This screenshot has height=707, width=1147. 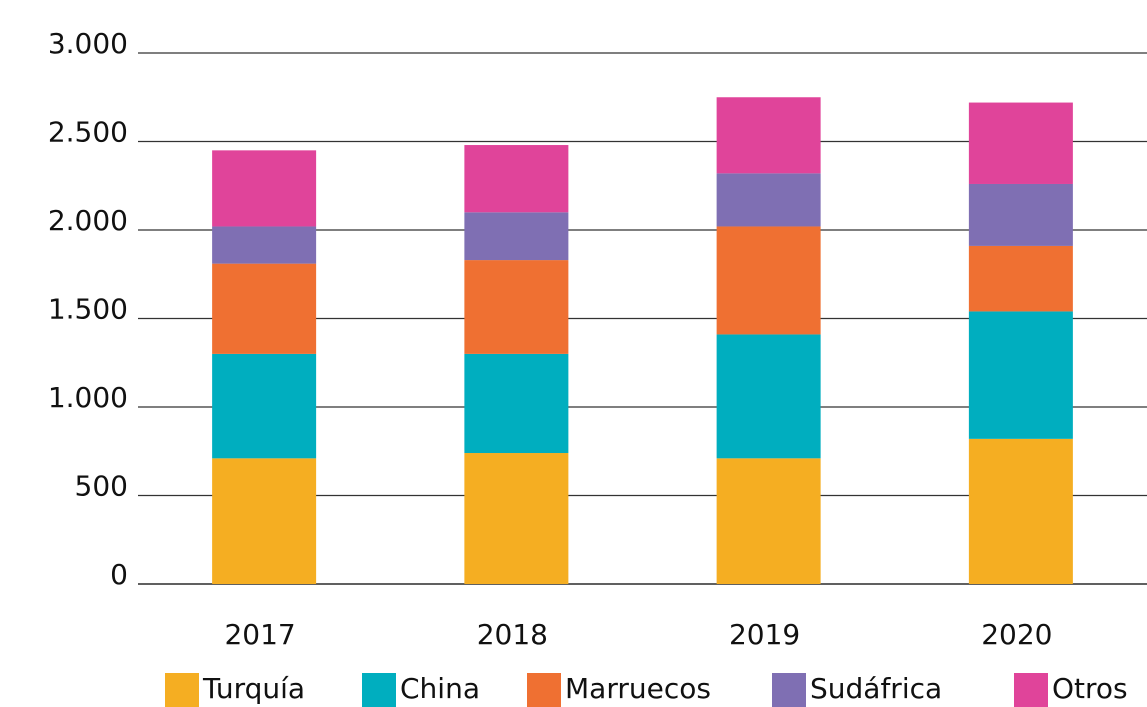 I want to click on y-tick-label: 2.500, so click(x=88, y=132).